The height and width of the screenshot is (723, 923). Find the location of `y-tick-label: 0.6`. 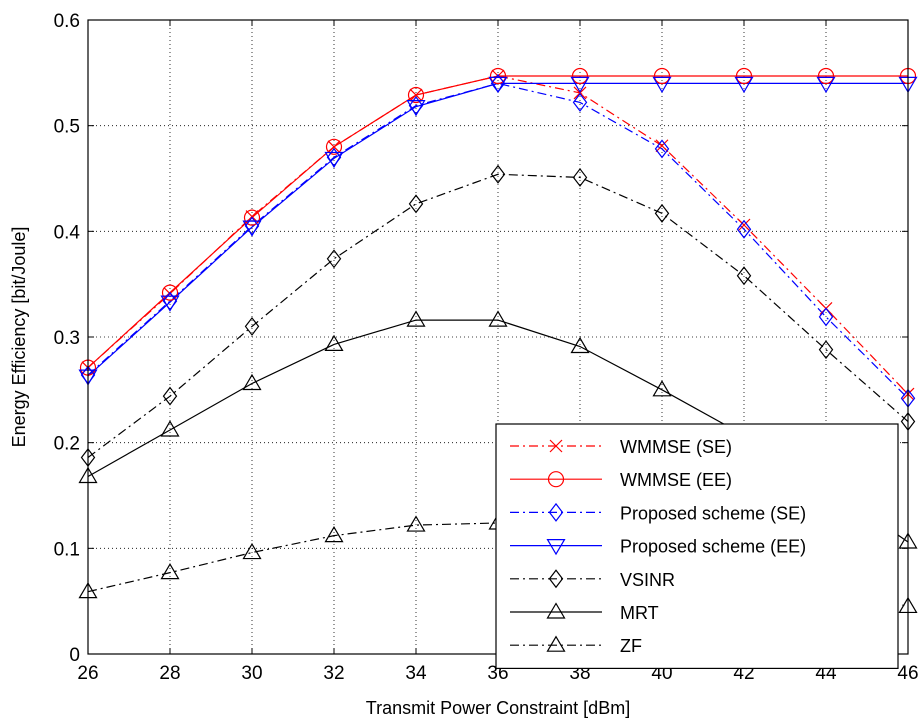

y-tick-label: 0.6 is located at coordinates (67, 21).